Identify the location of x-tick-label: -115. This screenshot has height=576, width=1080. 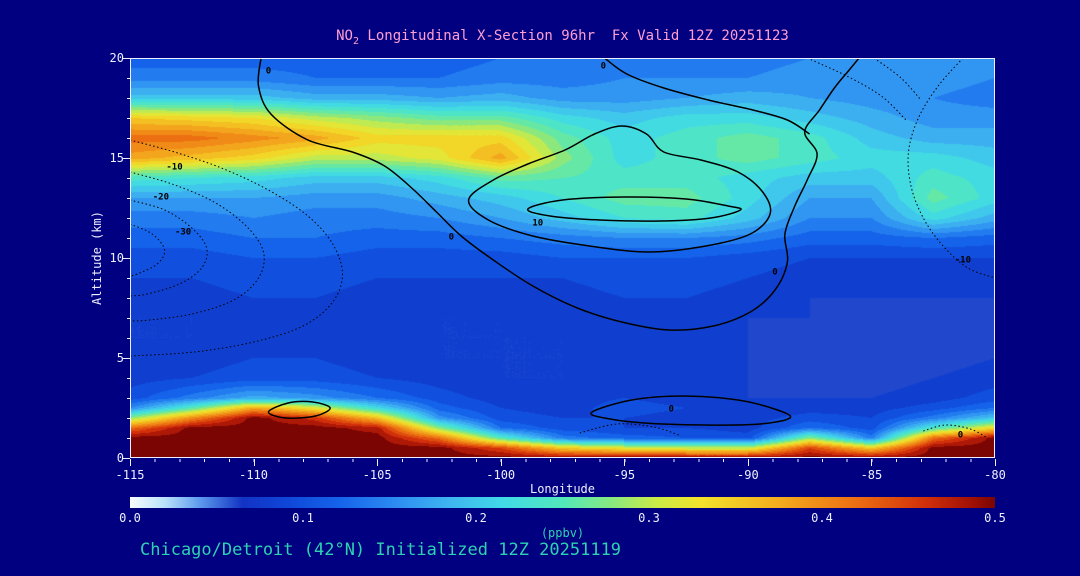
(130, 475).